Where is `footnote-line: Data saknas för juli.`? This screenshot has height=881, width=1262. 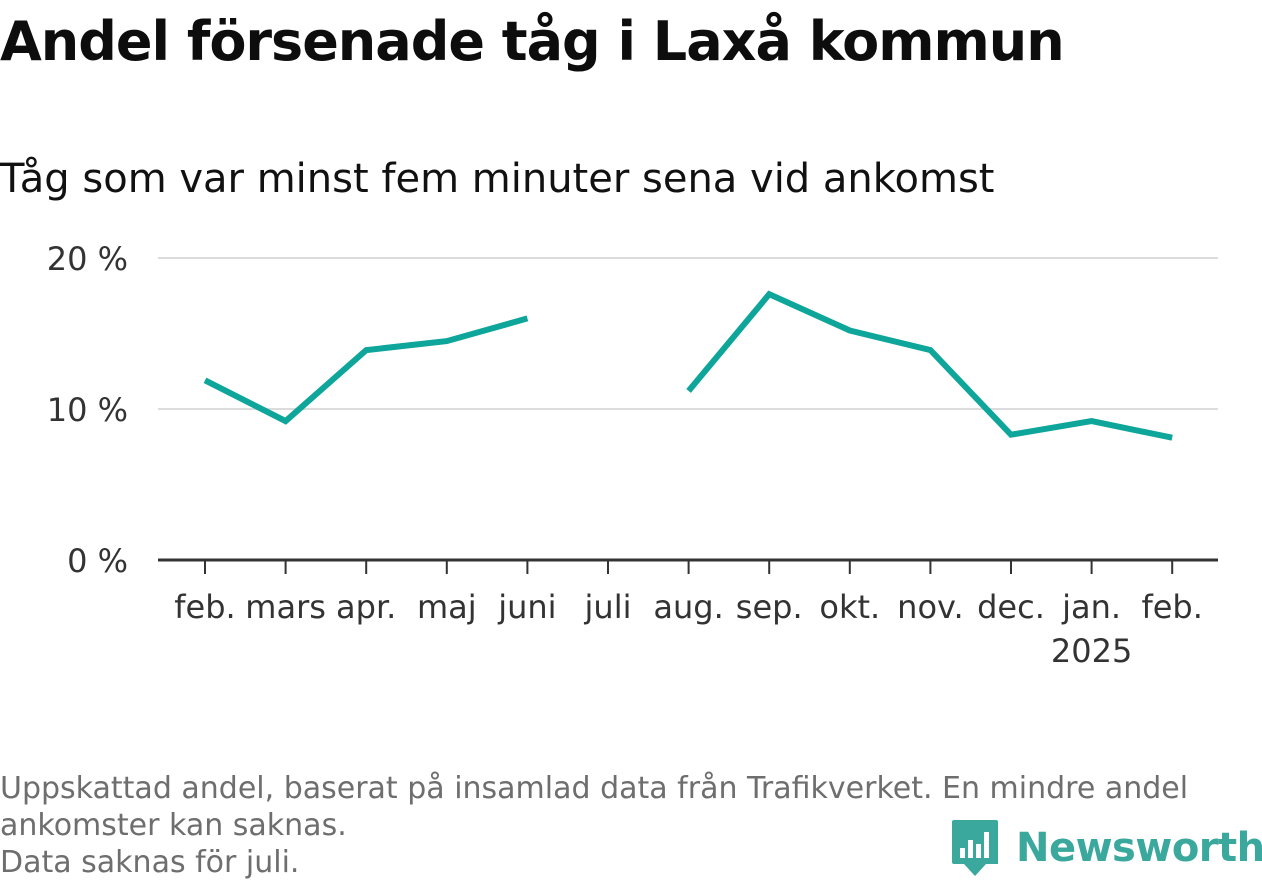 footnote-line: Data saknas för juli. is located at coordinates (150, 862).